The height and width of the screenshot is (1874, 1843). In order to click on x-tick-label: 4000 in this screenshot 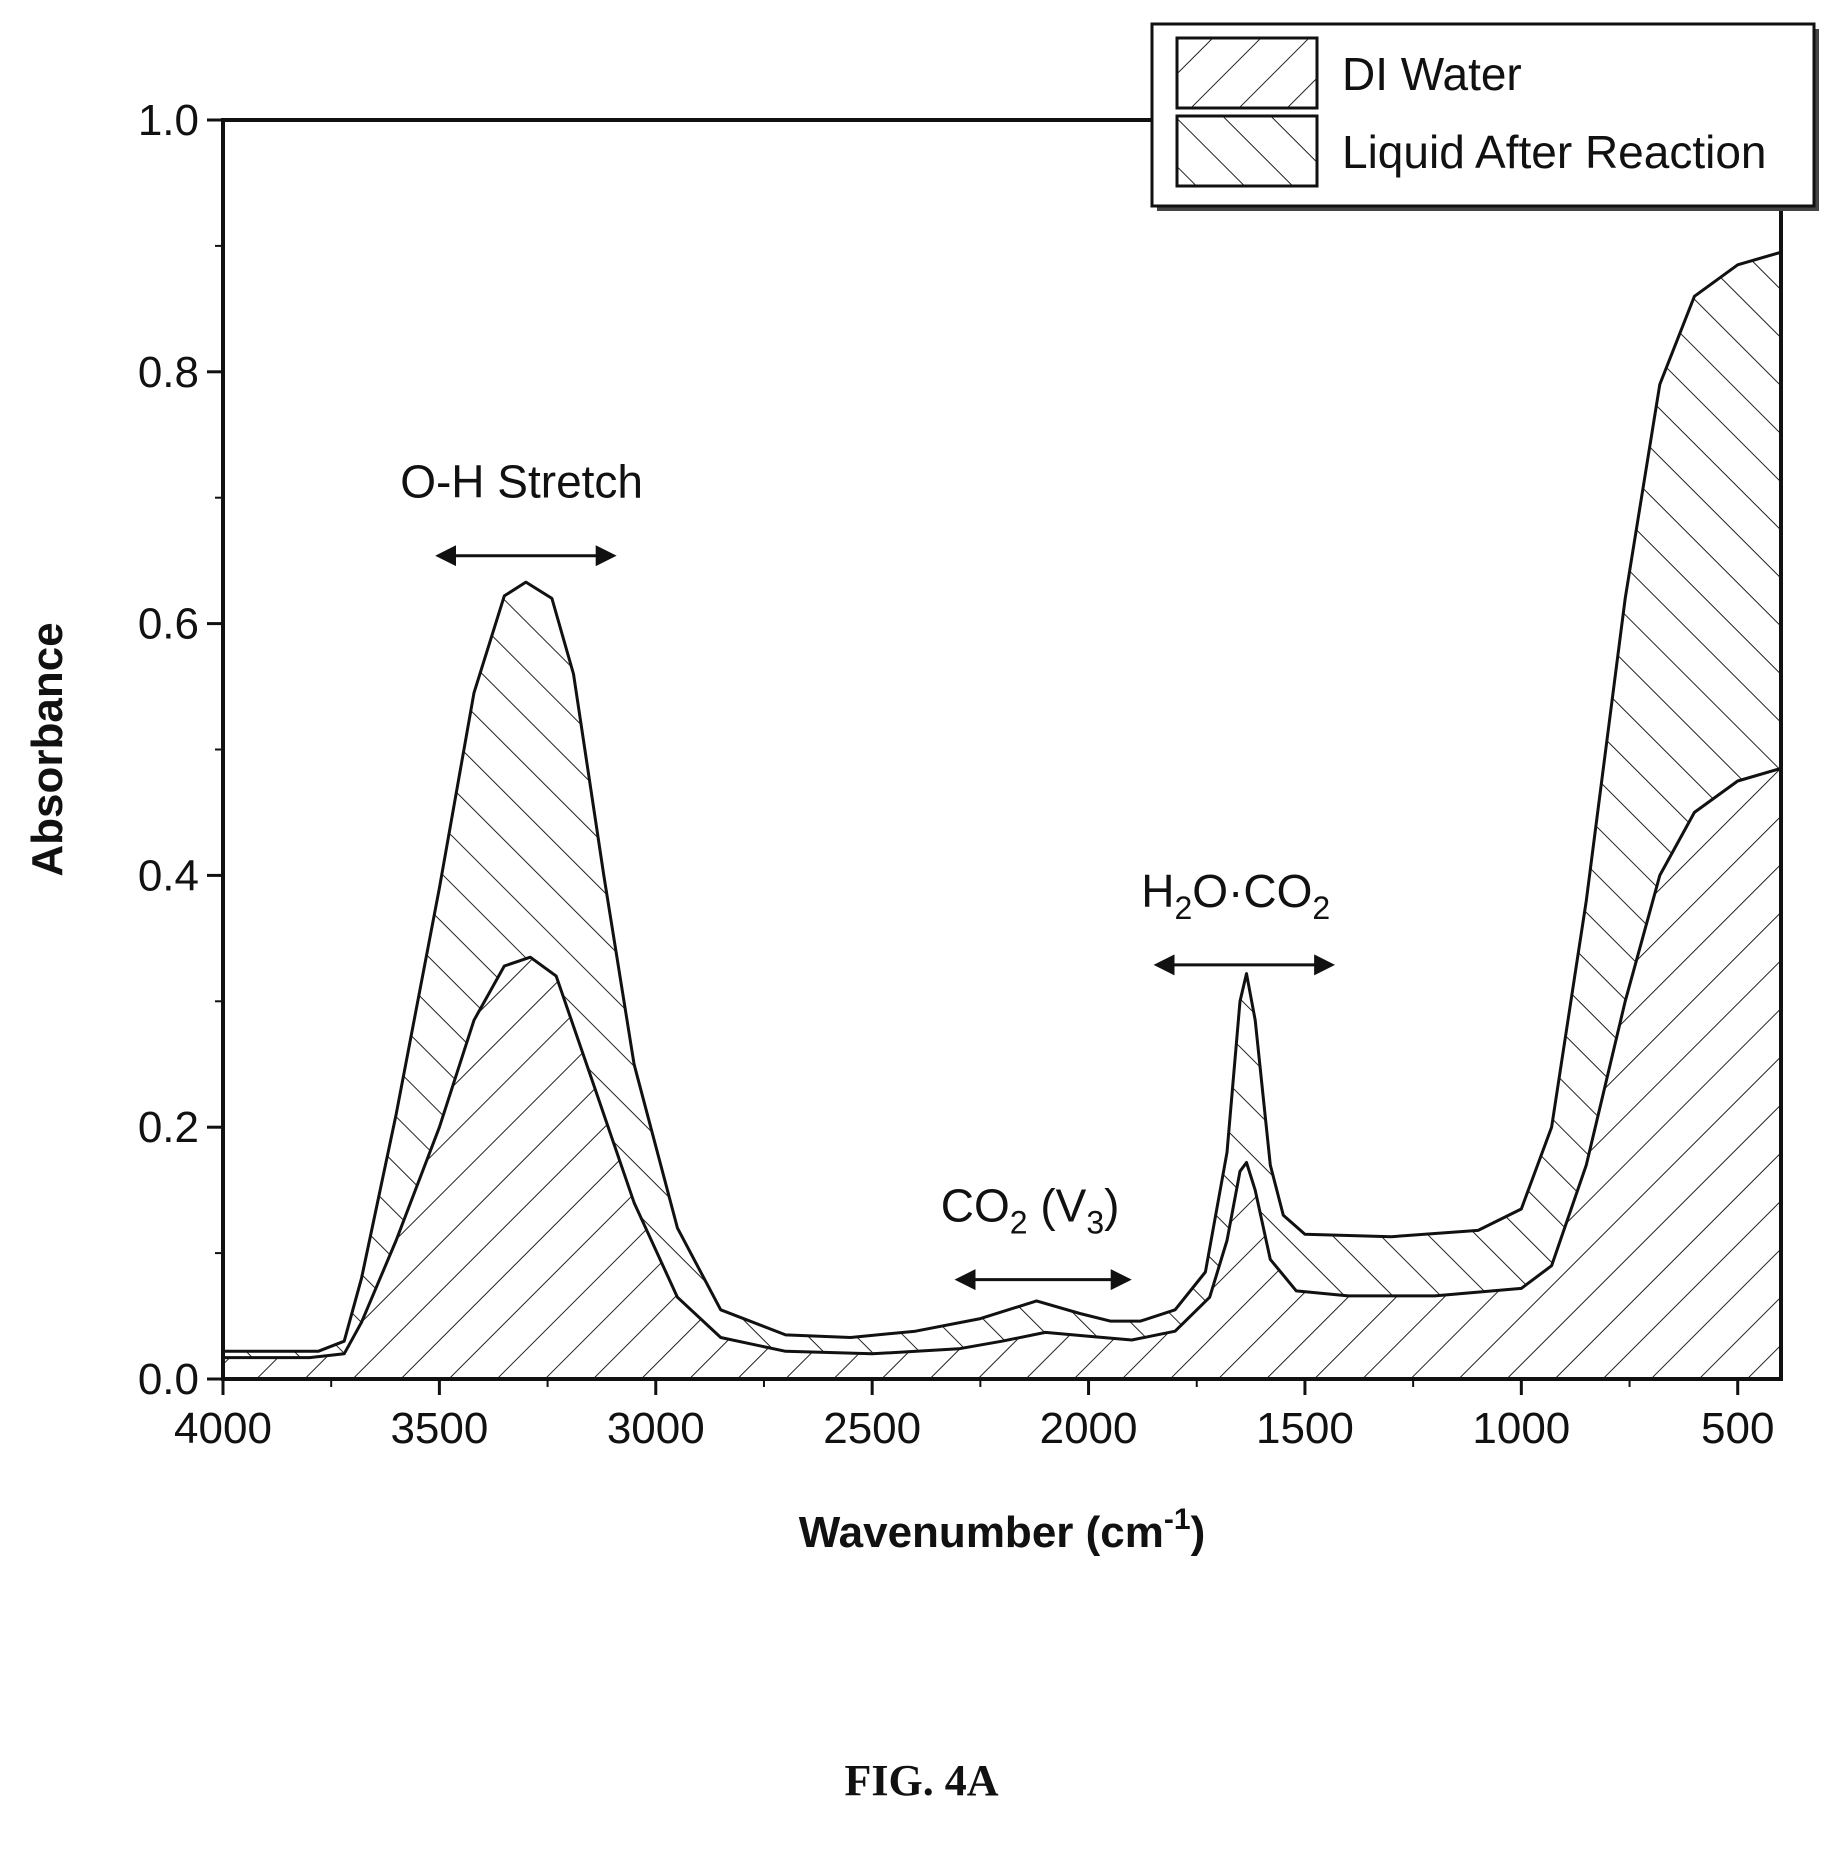, I will do `click(223, 1428)`.